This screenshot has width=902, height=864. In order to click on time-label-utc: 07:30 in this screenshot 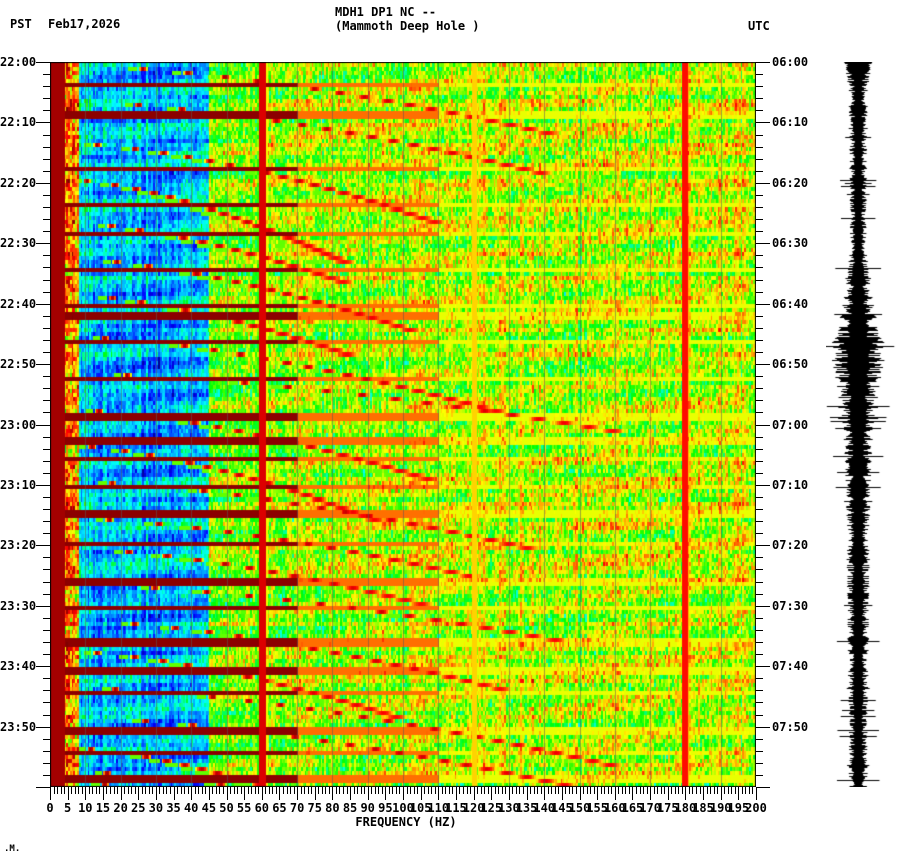, I will do `click(790, 606)`.